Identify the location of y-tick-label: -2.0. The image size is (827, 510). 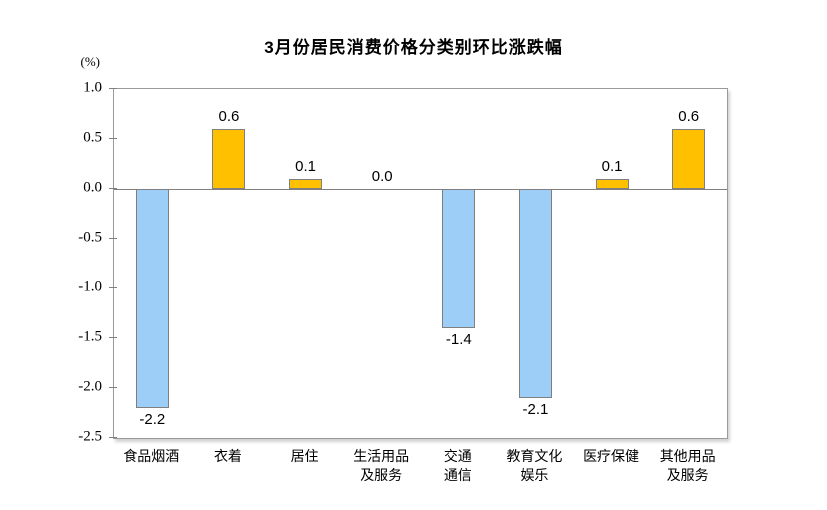
(90, 386).